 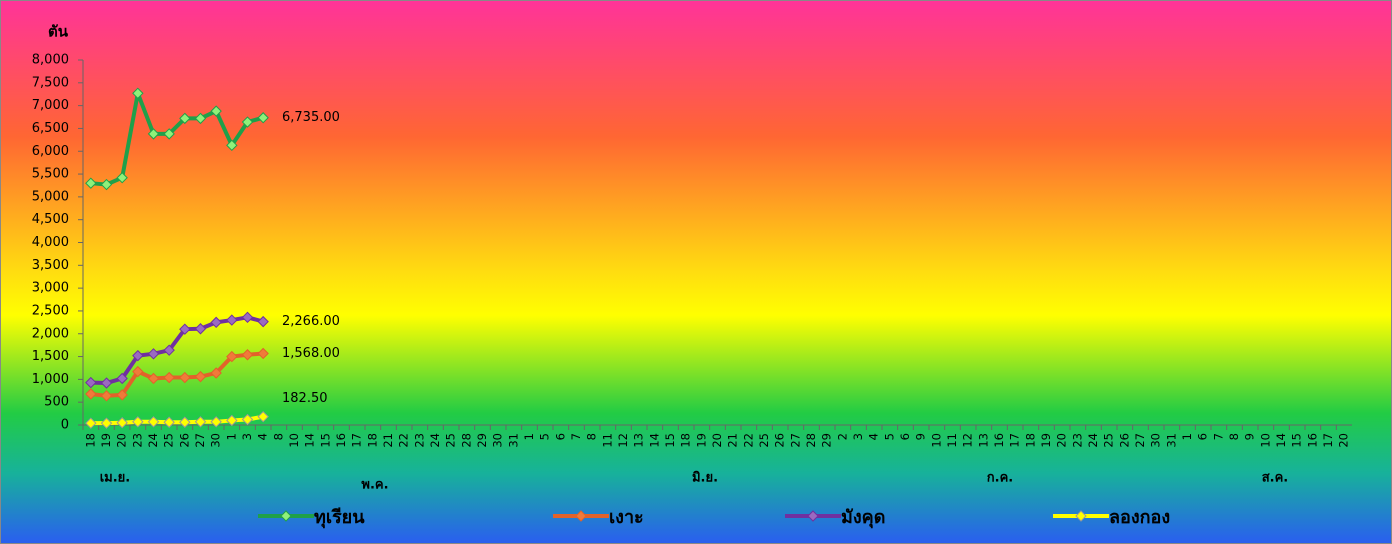 What do you see at coordinates (311, 353) in the screenshot?
I see `data-label: 1,568.00` at bounding box center [311, 353].